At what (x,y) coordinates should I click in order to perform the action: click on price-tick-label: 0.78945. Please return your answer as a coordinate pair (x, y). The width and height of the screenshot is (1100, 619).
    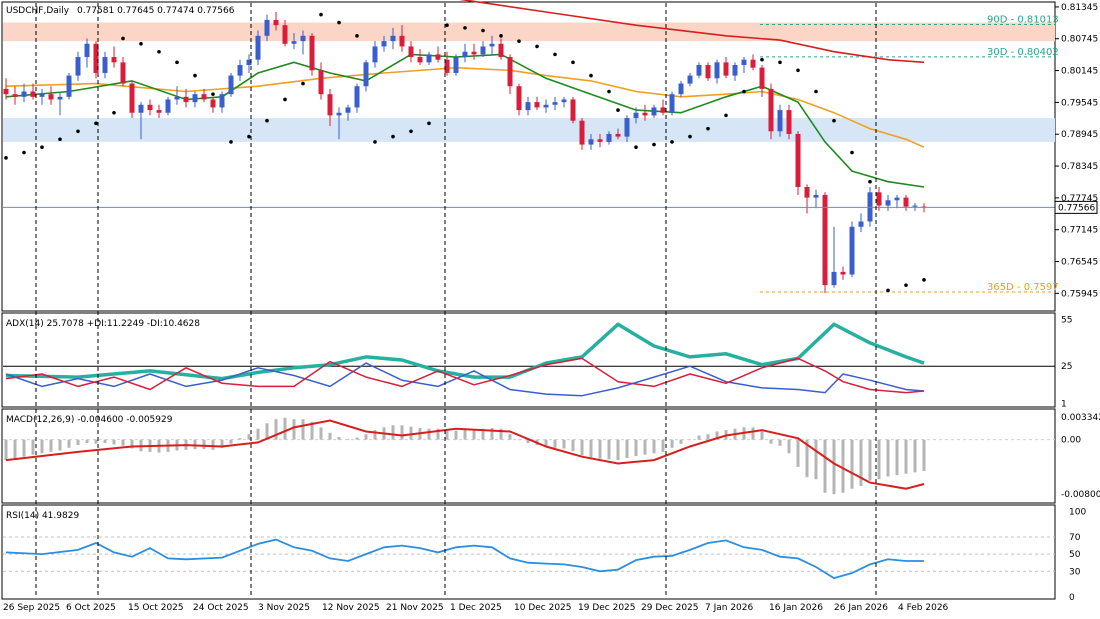
    Looking at the image, I should click on (1079, 135).